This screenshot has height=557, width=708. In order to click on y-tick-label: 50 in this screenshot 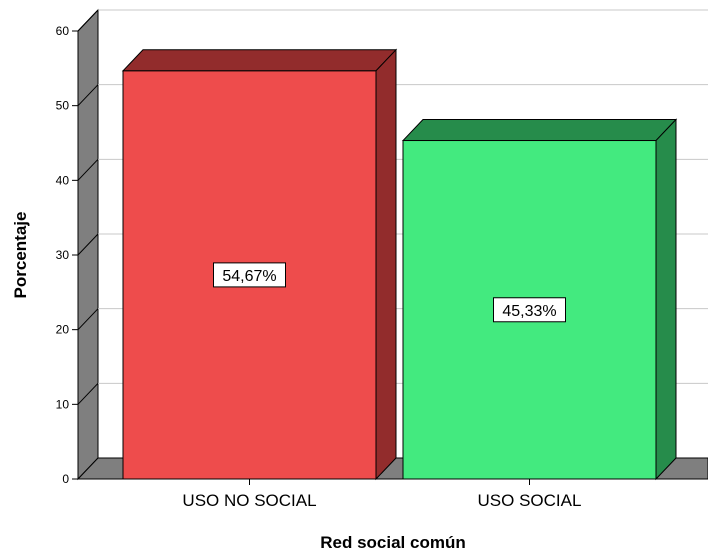, I will do `click(63, 106)`.